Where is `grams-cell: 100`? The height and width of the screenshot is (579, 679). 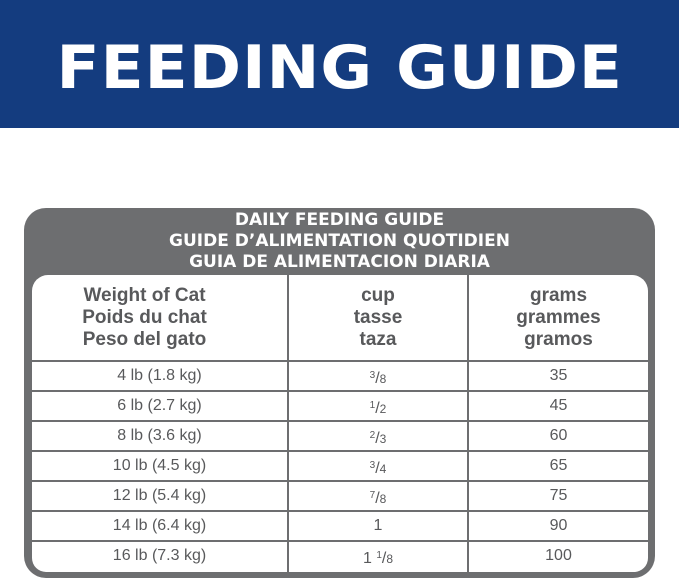 grams-cell: 100 is located at coordinates (558, 555).